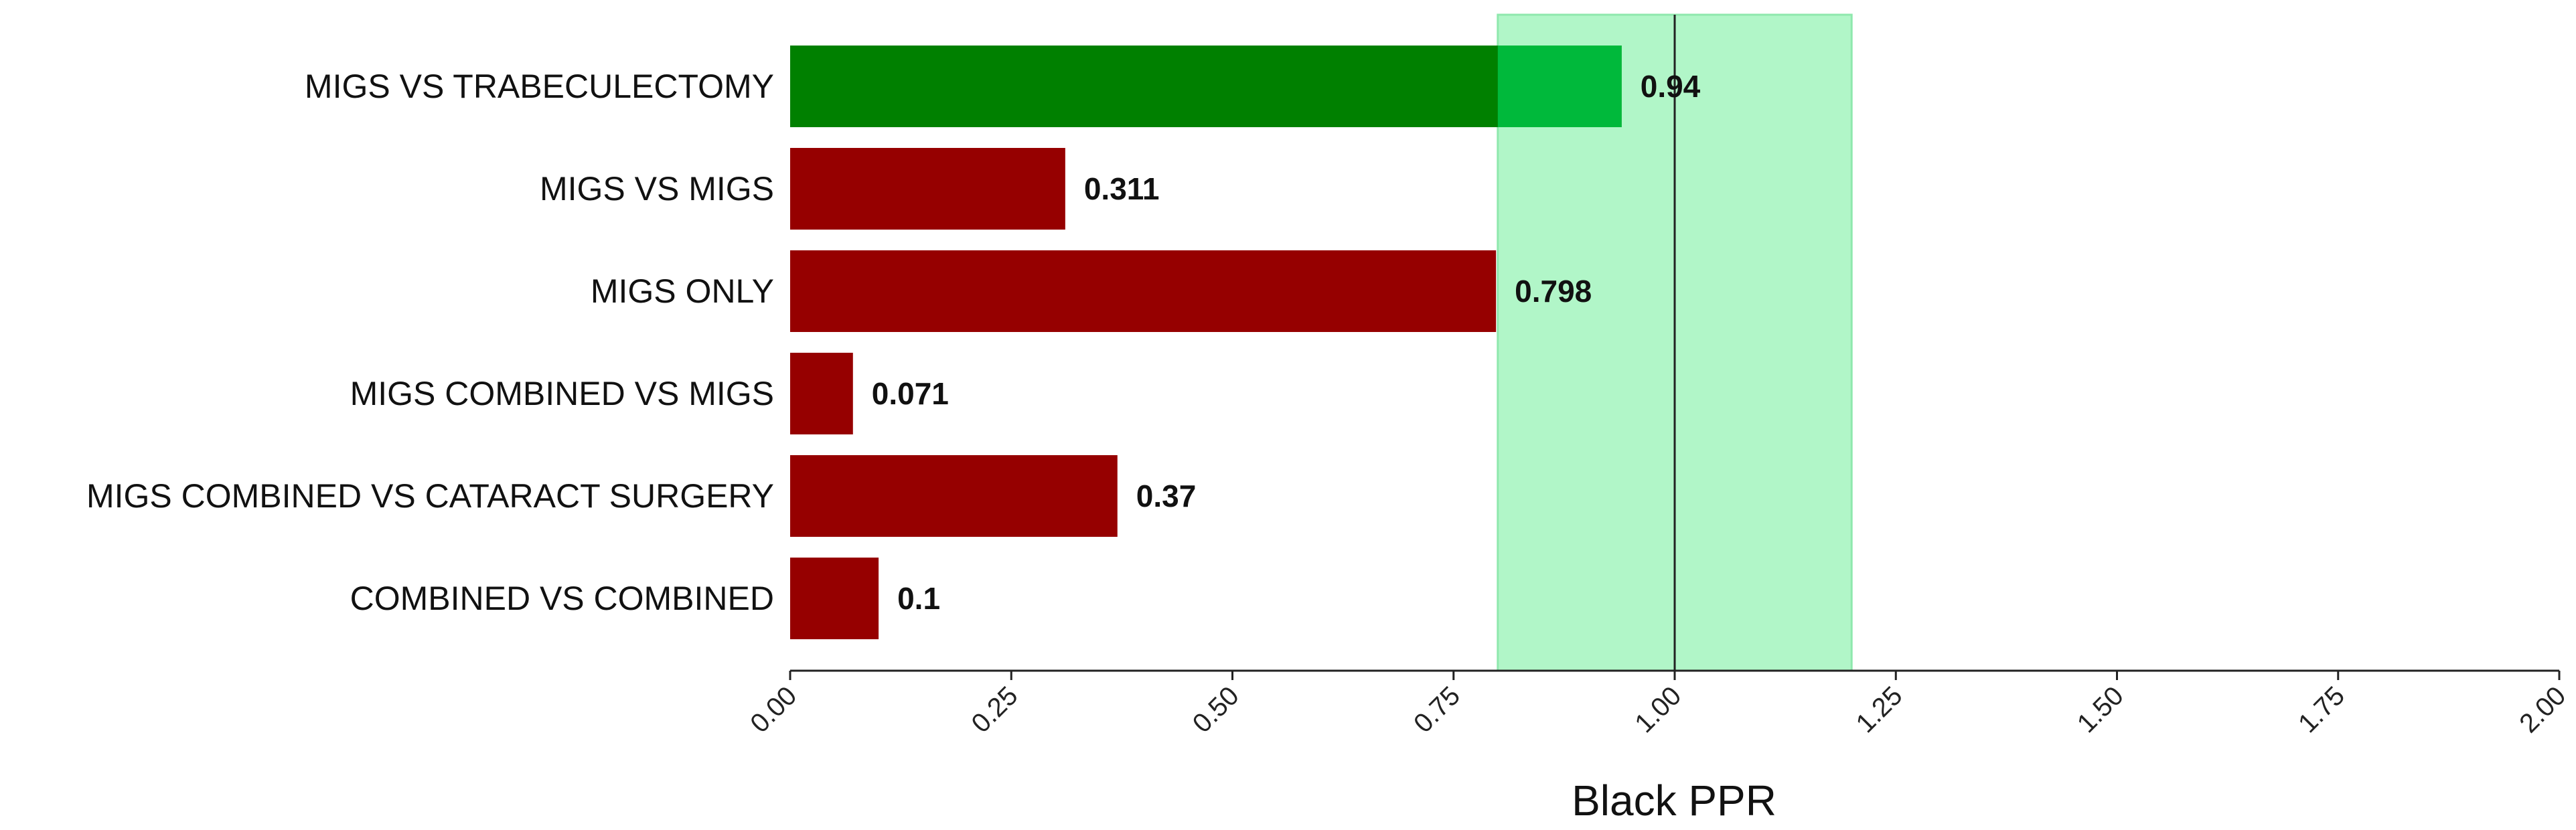  Describe the element at coordinates (1674, 800) in the screenshot. I see `x-axis-title: Black PPR` at that location.